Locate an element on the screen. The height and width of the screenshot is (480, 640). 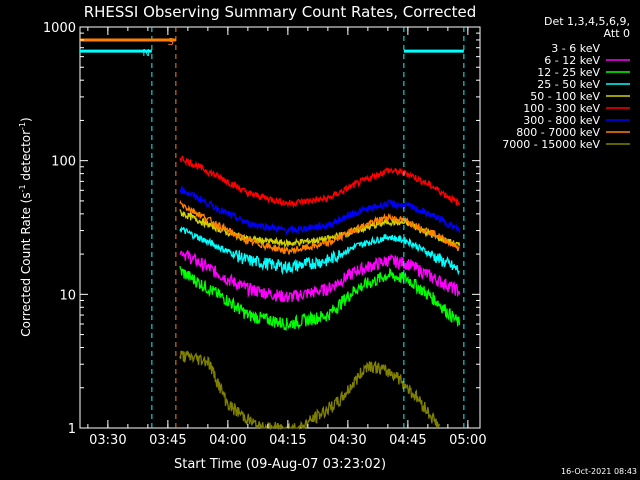
legend-entry-label: 300 - 800 keV is located at coordinates (561, 120).